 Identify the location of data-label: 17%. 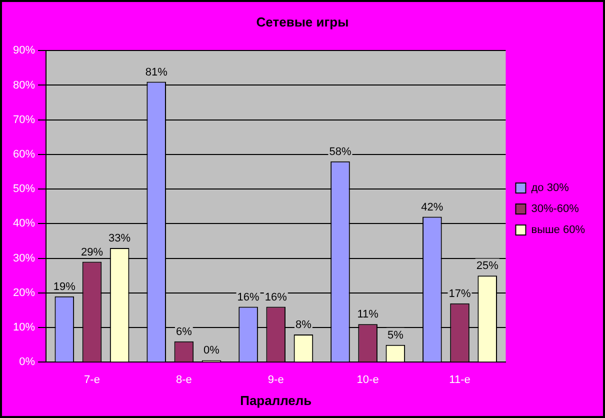
(459, 294).